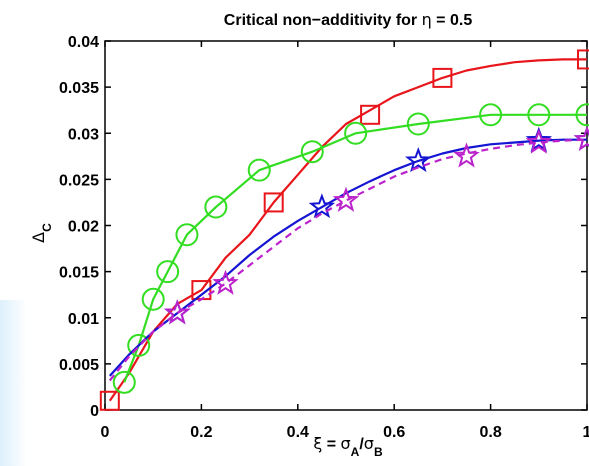 Image resolution: width=589 pixels, height=466 pixels. Describe the element at coordinates (369, 443) in the screenshot. I see `x-axis-label-sigma-b: σ` at that location.